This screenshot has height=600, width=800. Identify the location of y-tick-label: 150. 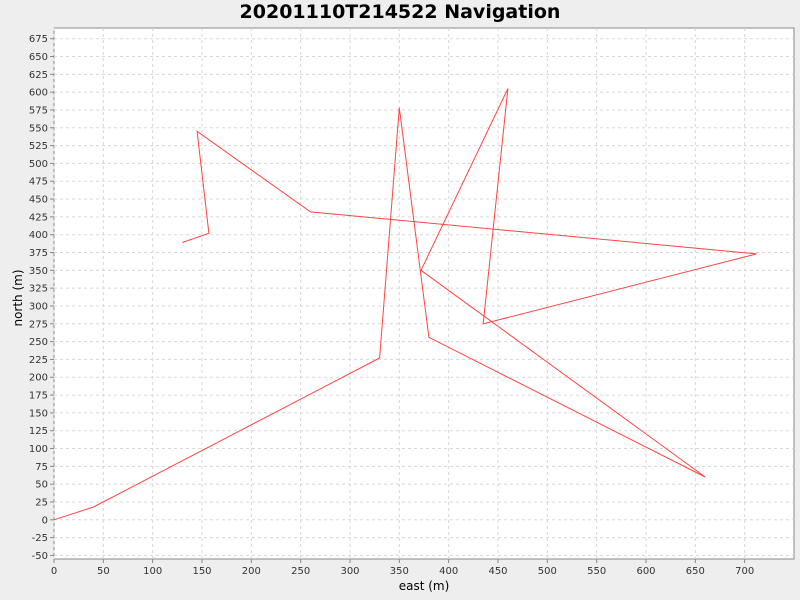
(38, 413).